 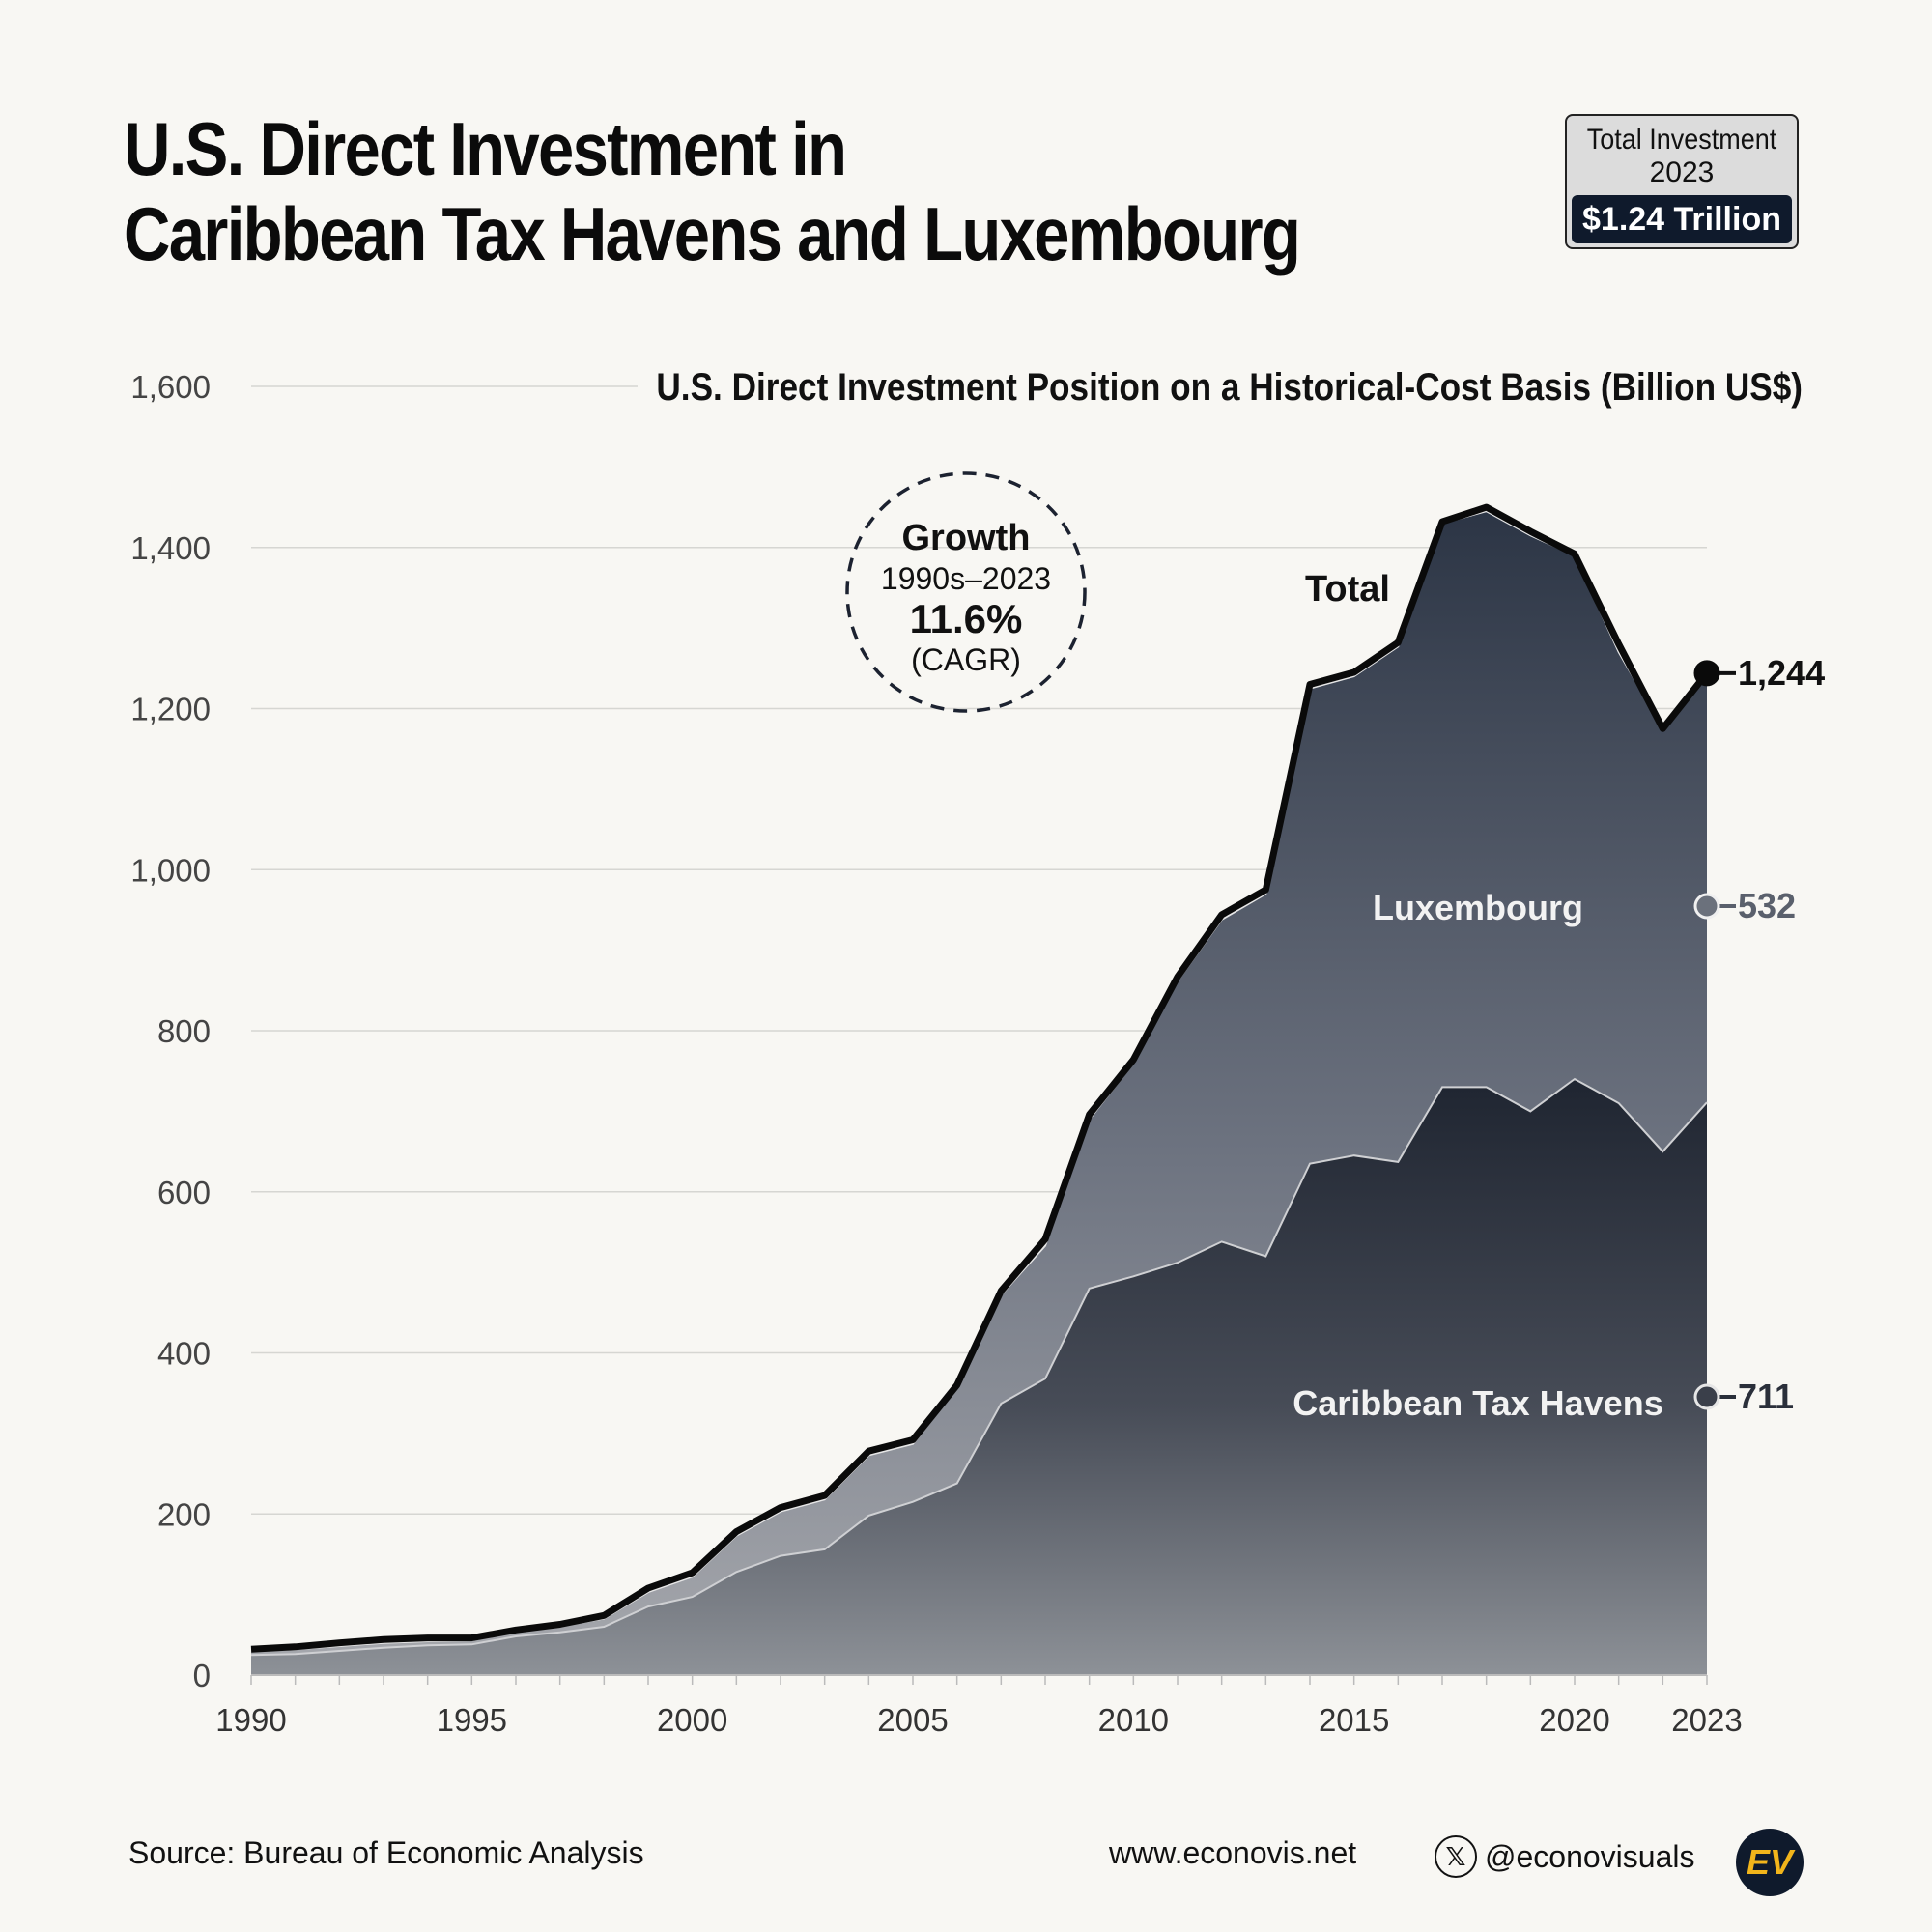 I want to click on y-tick-label: 1,200, so click(x=170, y=709).